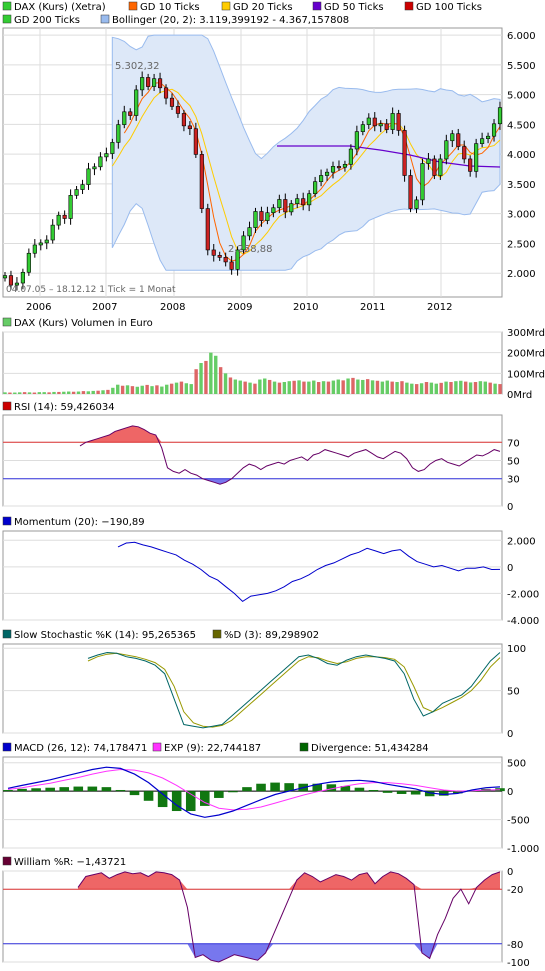 The image size is (545, 971). I want to click on legend-label-gd50: GD 50 Ticks, so click(354, 7).